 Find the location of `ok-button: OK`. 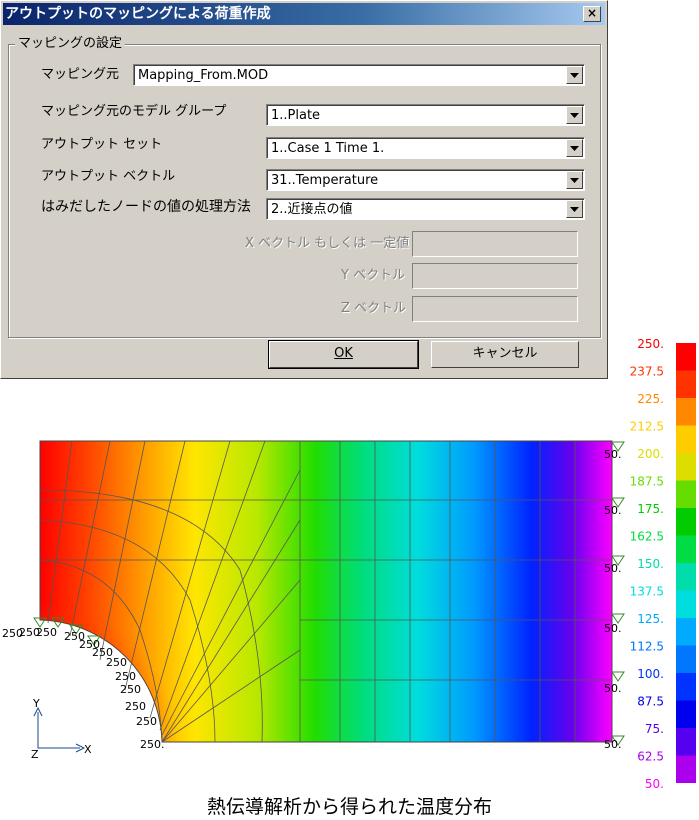

ok-button: OK is located at coordinates (343, 354).